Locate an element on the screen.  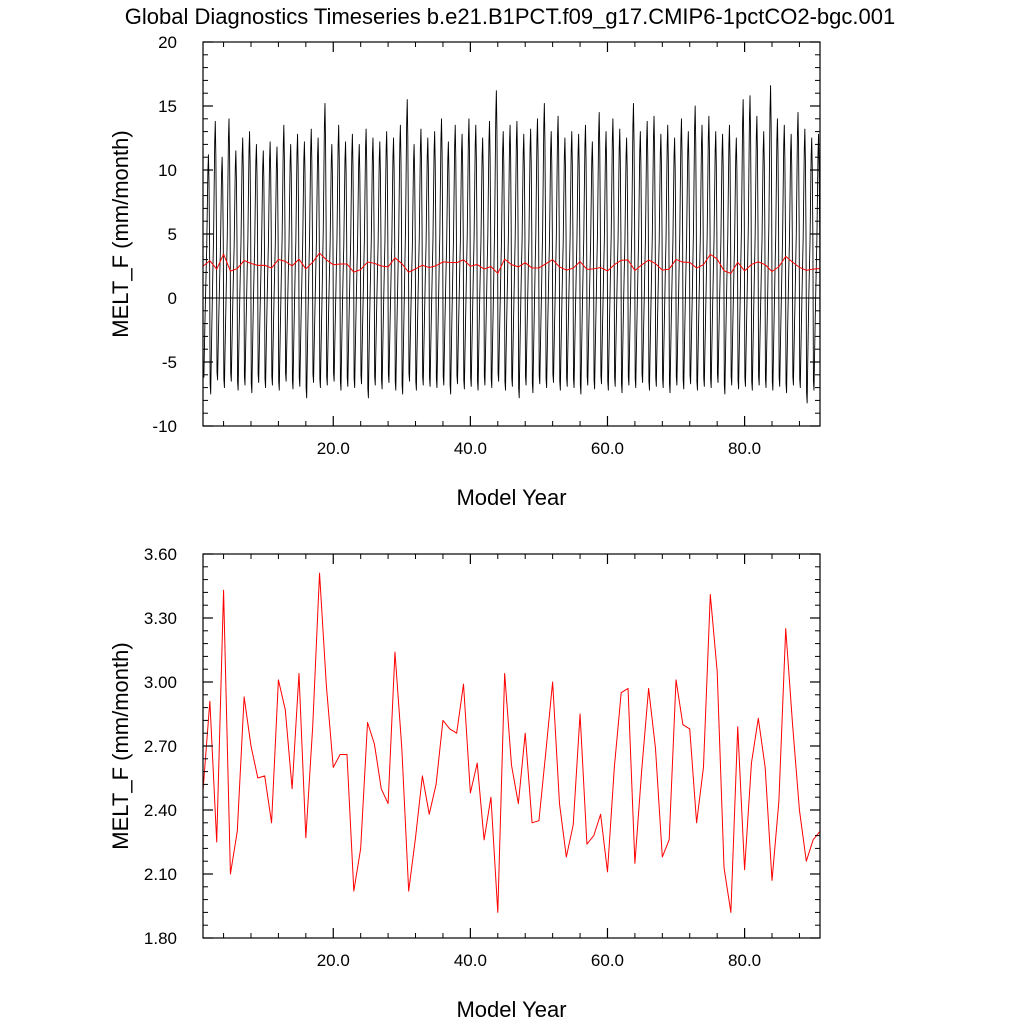
y-tick-label: 10 is located at coordinates (167, 170).